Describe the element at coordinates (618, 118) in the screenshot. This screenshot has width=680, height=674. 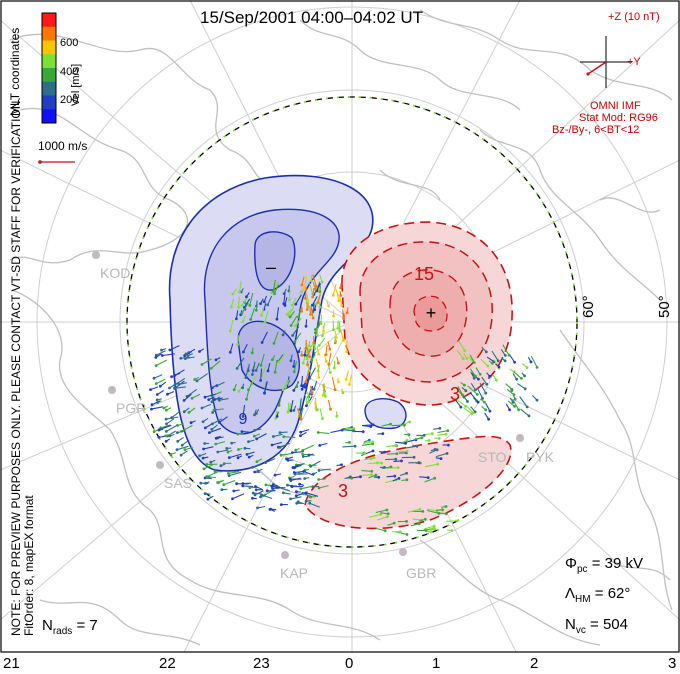
I see `imf-model: Stat Mod: RG96` at that location.